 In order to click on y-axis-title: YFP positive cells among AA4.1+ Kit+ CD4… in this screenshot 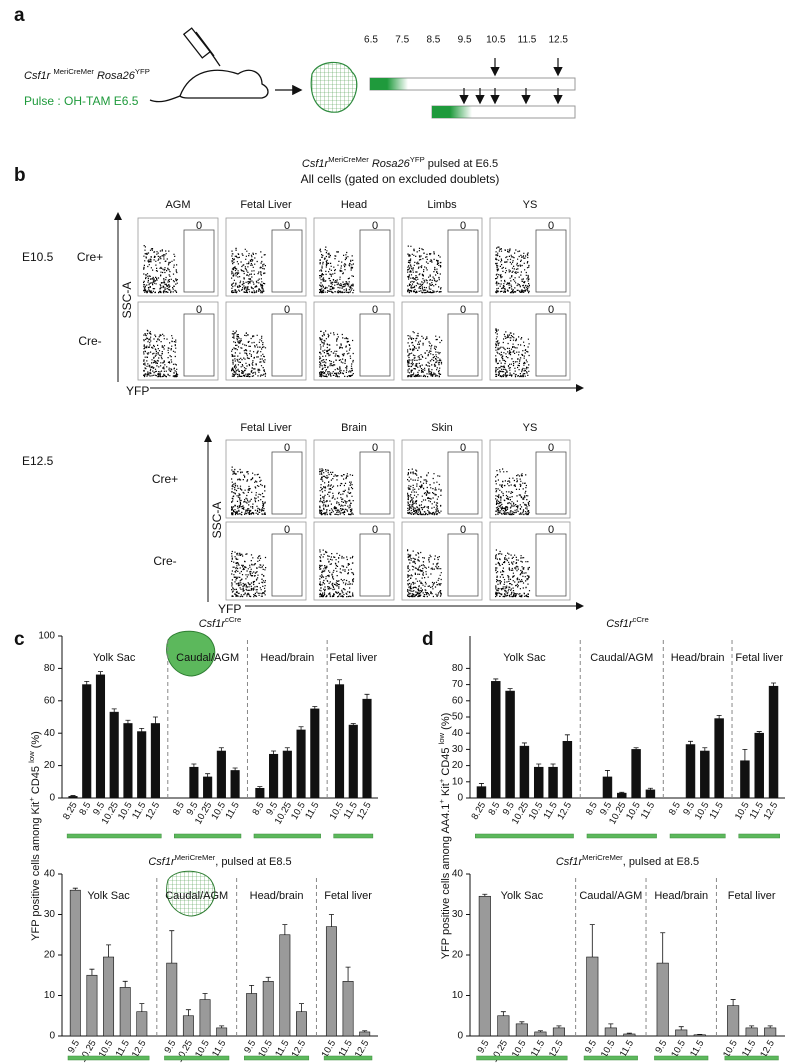, I will do `click(444, 836)`.